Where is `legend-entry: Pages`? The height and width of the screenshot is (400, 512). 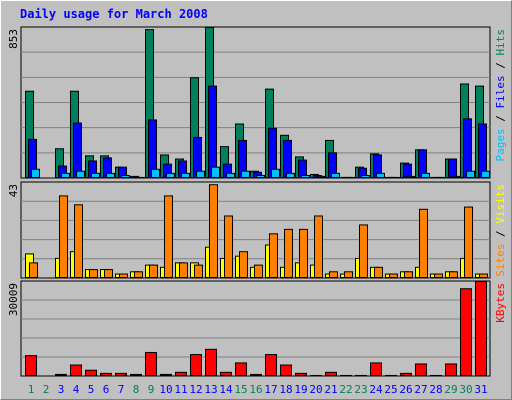
legend-entry: Pages is located at coordinates (500, 144).